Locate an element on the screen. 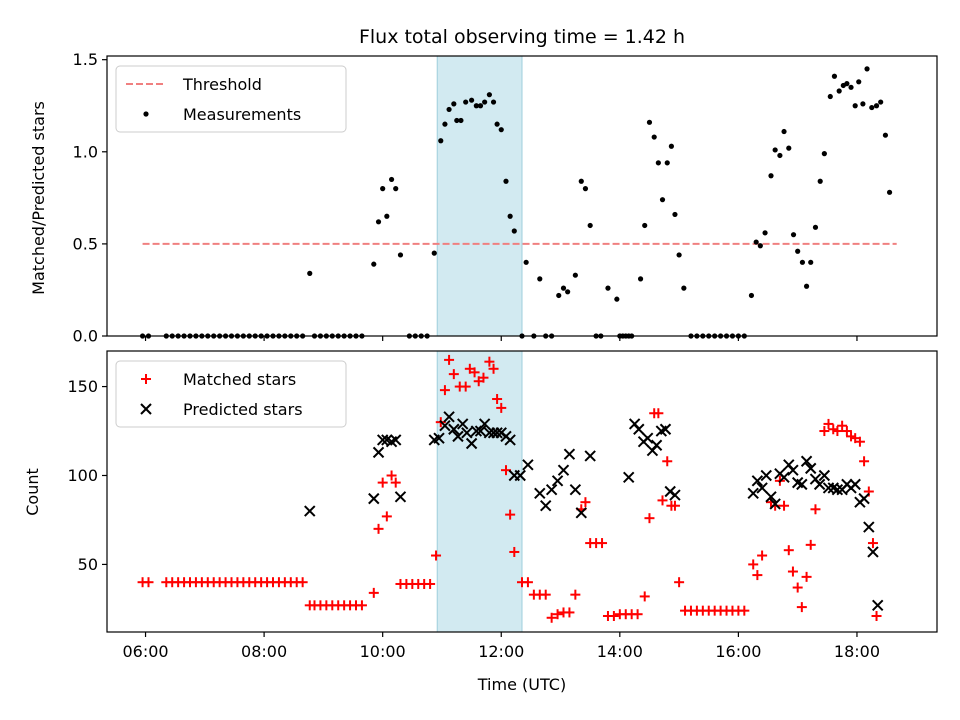  y-tick-label: 1.5 is located at coordinates (85, 59).